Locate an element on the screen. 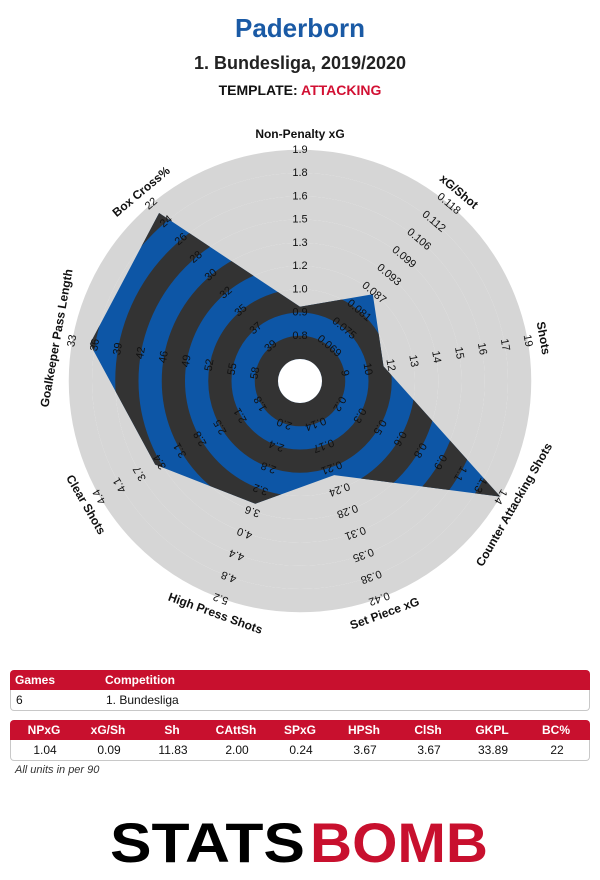 The width and height of the screenshot is (600, 880). games-table: Games Competition 6 1. Bundesliga is located at coordinates (300, 690).